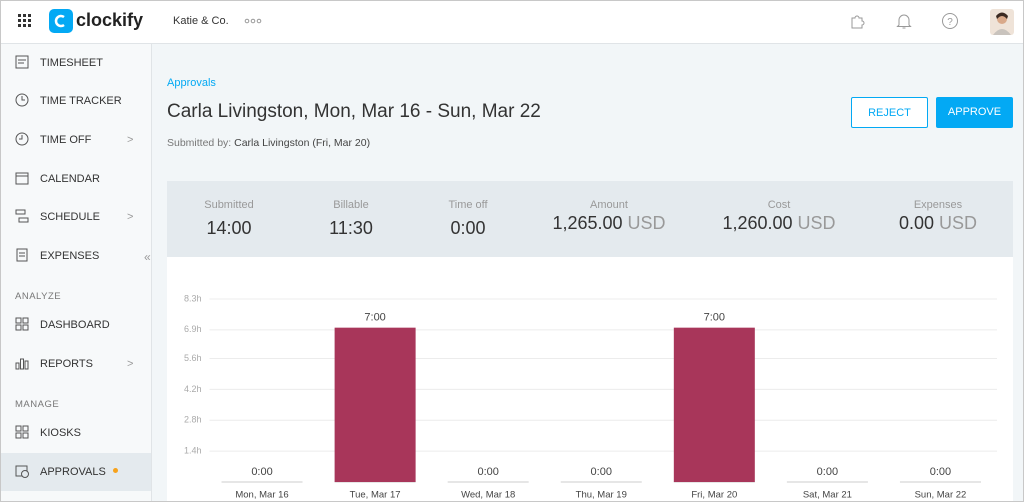 The width and height of the screenshot is (1024, 502). Describe the element at coordinates (70, 179) in the screenshot. I see `nav-label: CALENDAR` at that location.